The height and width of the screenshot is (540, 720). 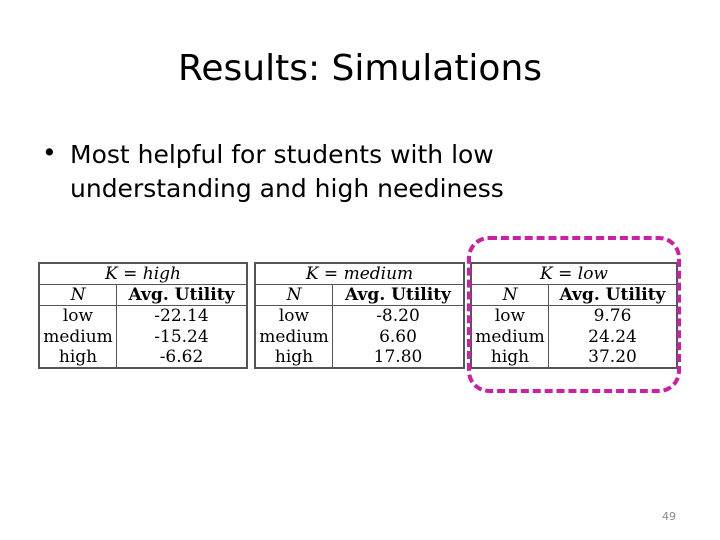 I want to click on cell-utility: -6.62, so click(x=181, y=357).